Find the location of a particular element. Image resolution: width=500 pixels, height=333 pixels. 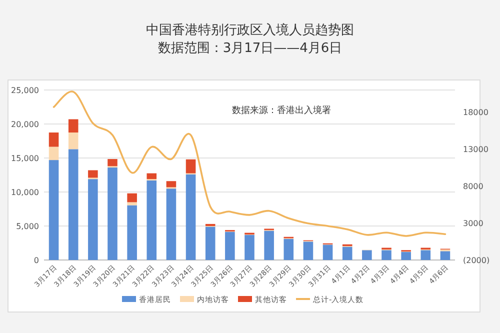

chart-title: 中国香港特别行政区入境人员趋势图 is located at coordinates (250, 30).